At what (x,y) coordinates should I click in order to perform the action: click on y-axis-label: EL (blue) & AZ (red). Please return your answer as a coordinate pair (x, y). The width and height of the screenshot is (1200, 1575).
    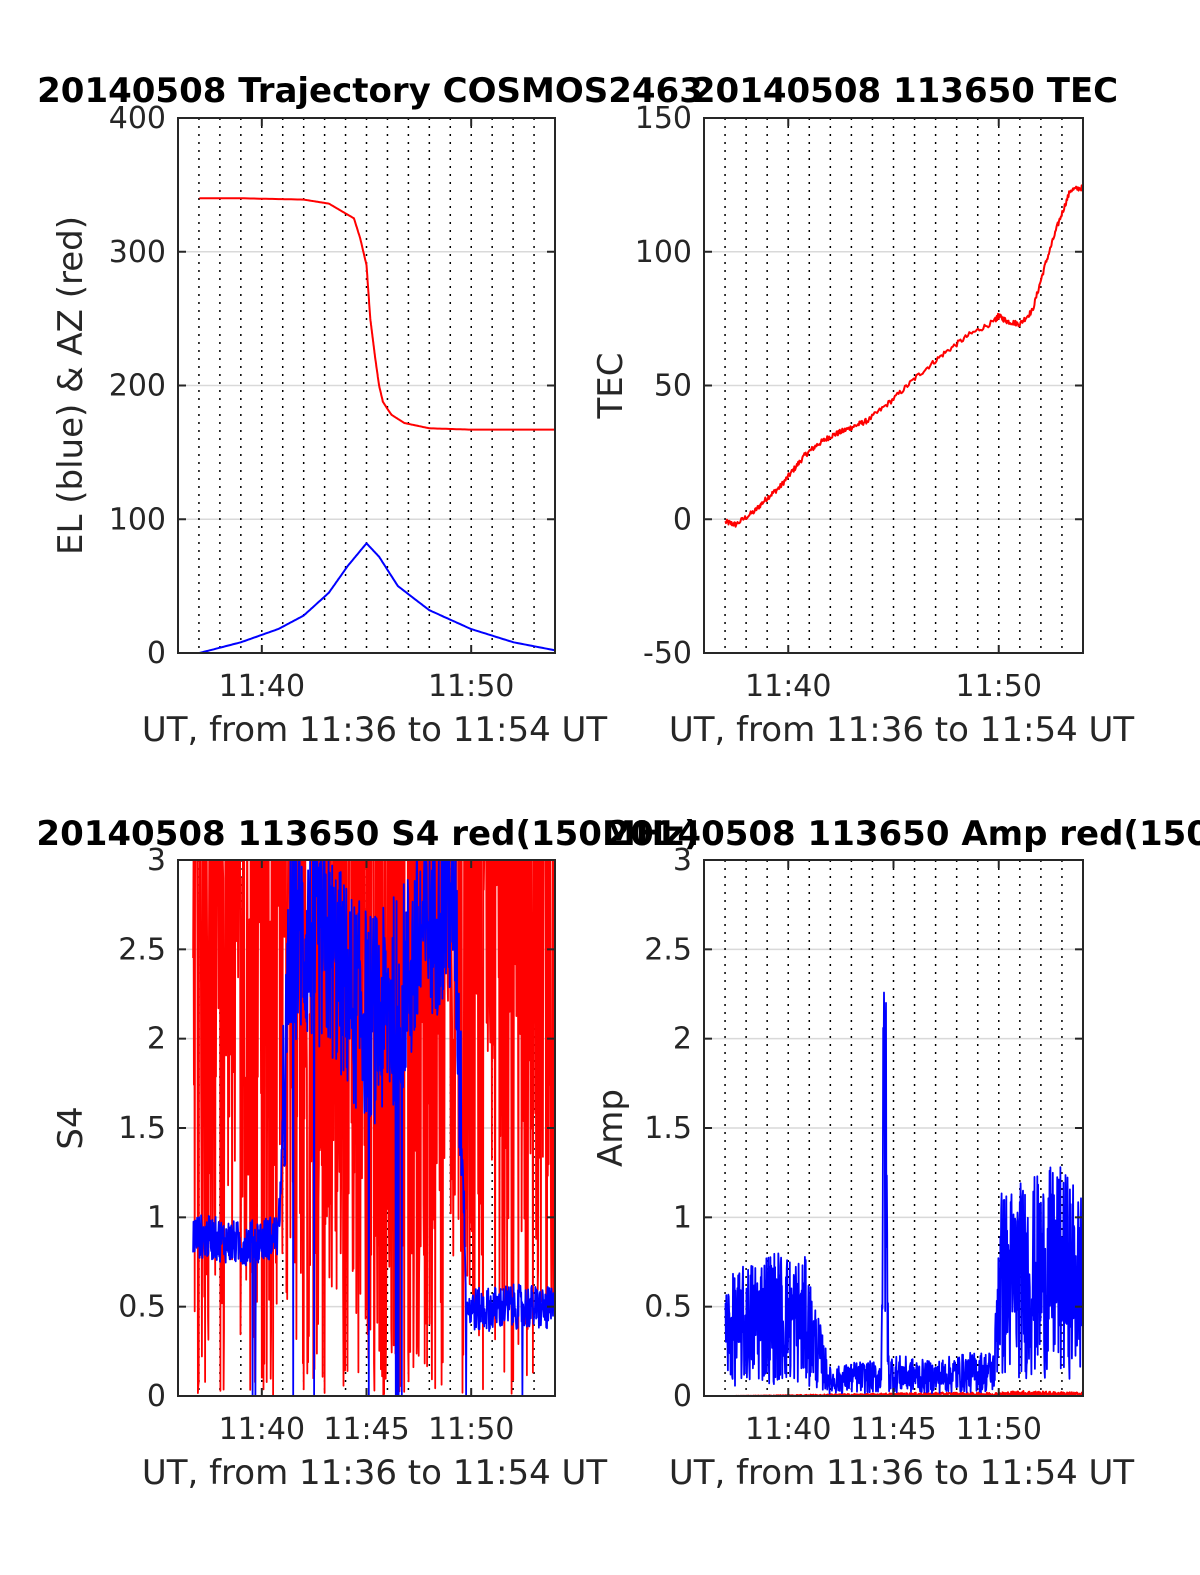
    Looking at the image, I should click on (71, 385).